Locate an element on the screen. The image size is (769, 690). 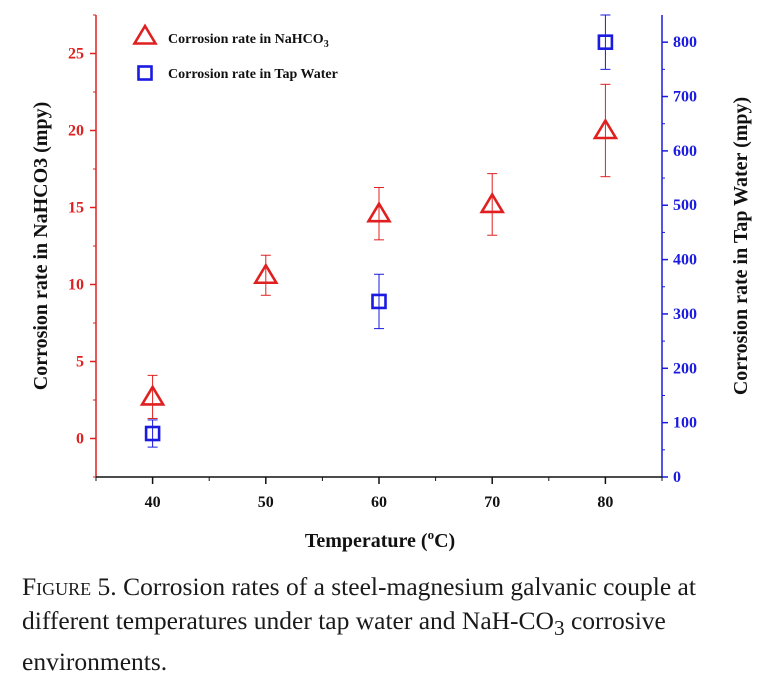
right-y-tick-label: 100 is located at coordinates (685, 423).